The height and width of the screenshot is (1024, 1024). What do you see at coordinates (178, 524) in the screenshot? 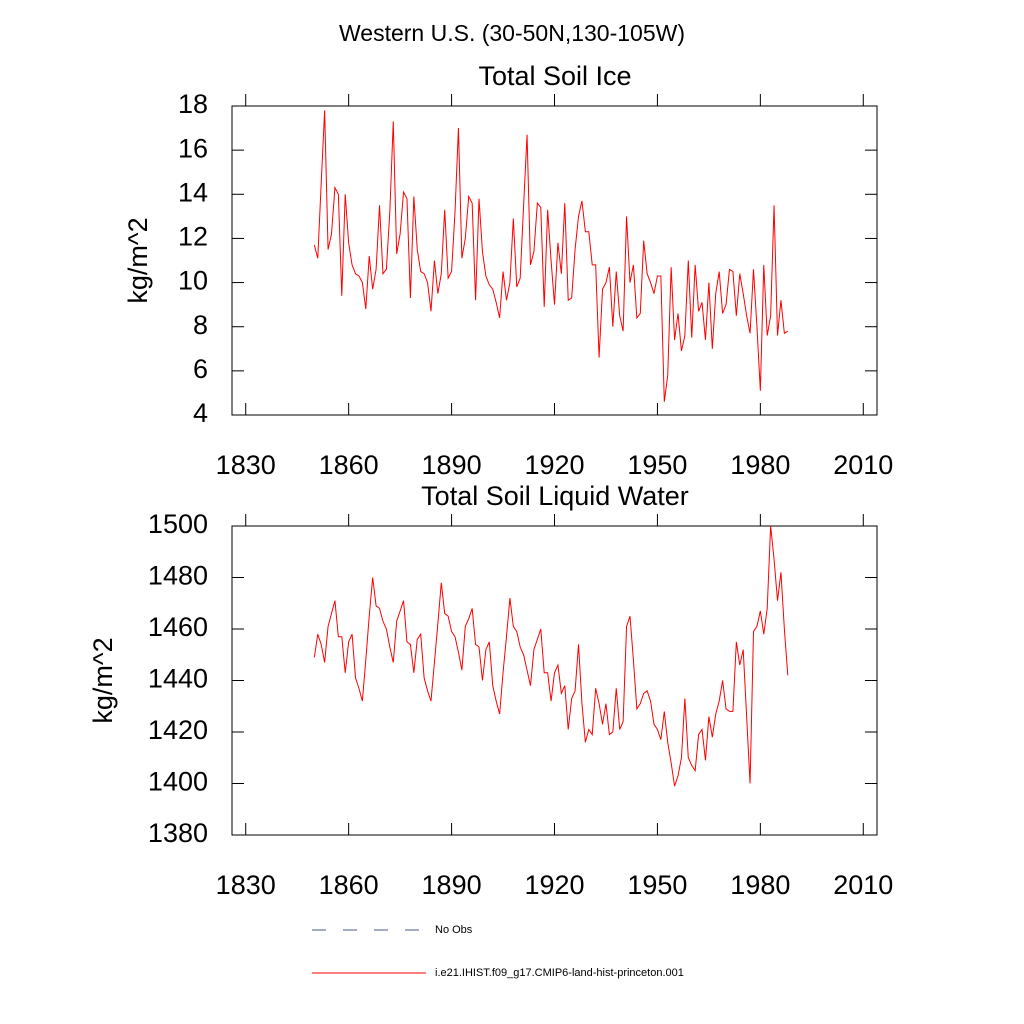
I see `y-tick-label: 1500` at bounding box center [178, 524].